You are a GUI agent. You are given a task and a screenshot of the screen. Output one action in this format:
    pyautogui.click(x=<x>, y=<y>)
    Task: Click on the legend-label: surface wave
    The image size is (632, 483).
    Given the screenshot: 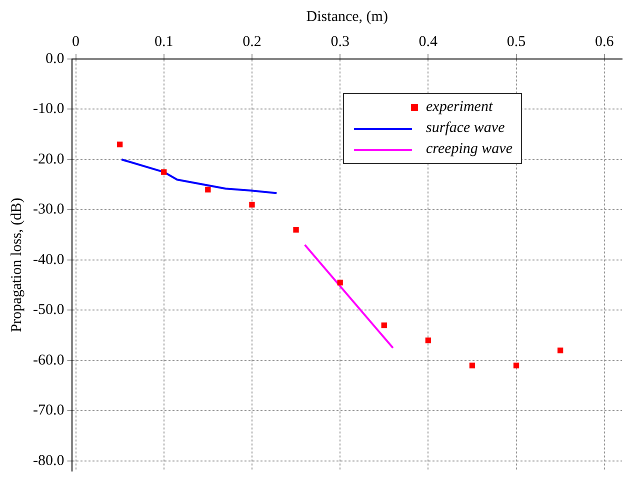 What is the action you would take?
    pyautogui.click(x=465, y=128)
    